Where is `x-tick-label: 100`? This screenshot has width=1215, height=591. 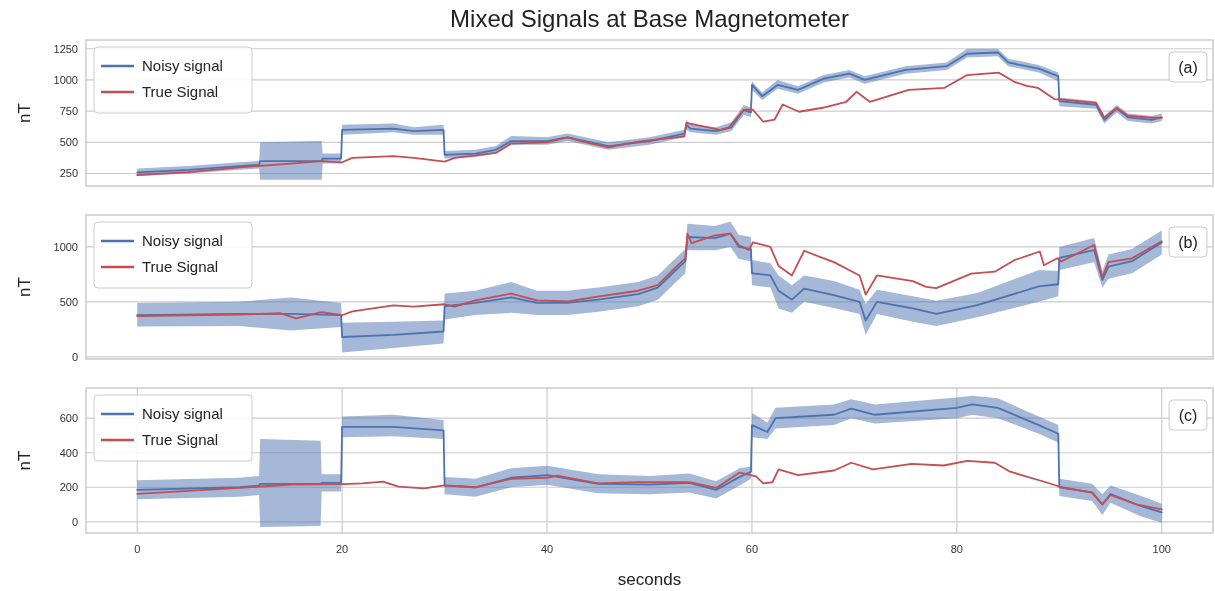 x-tick-label: 100 is located at coordinates (1161, 549).